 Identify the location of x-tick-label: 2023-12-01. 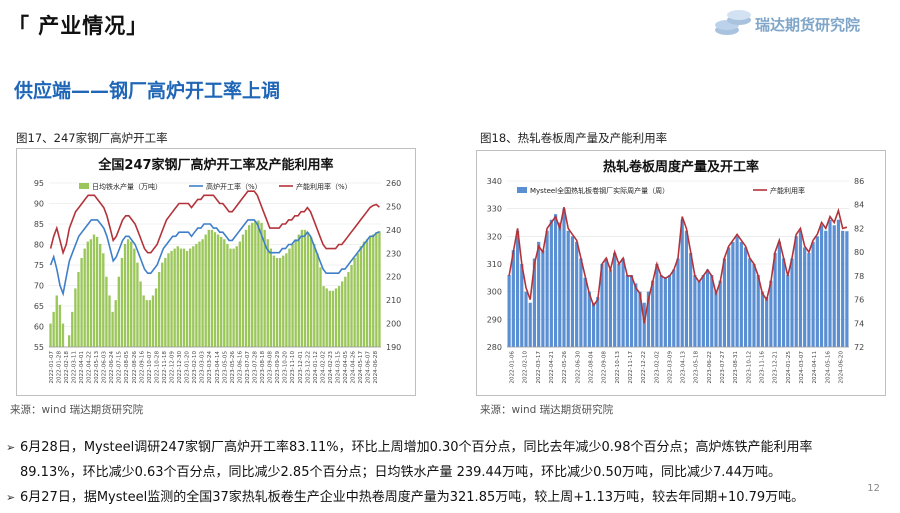
(301, 367).